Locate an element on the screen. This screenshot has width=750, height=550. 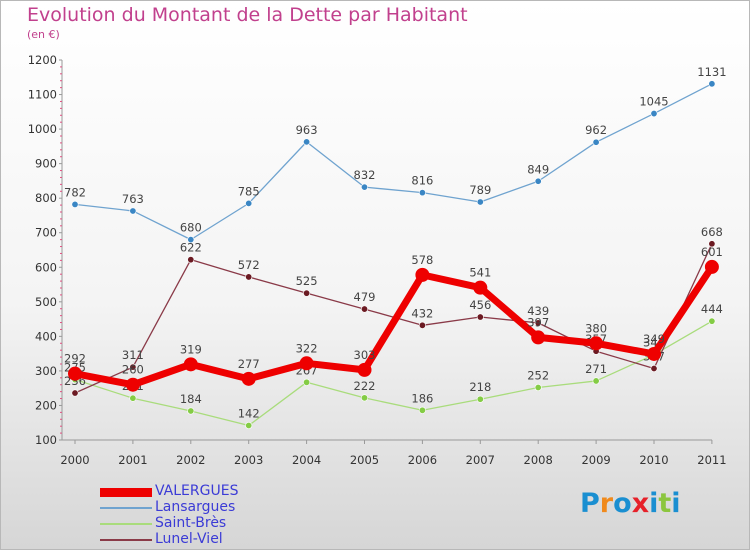
data-label-lansargues: 962 is located at coordinates (596, 130).